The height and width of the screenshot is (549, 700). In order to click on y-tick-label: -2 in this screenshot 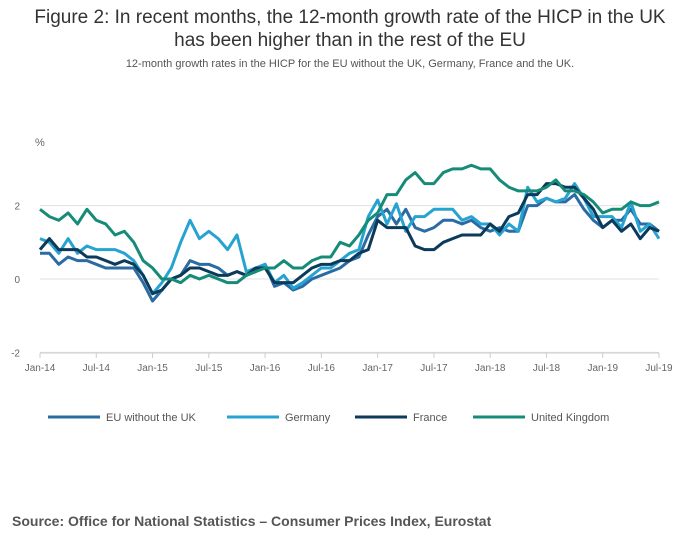, I will do `click(15, 353)`.